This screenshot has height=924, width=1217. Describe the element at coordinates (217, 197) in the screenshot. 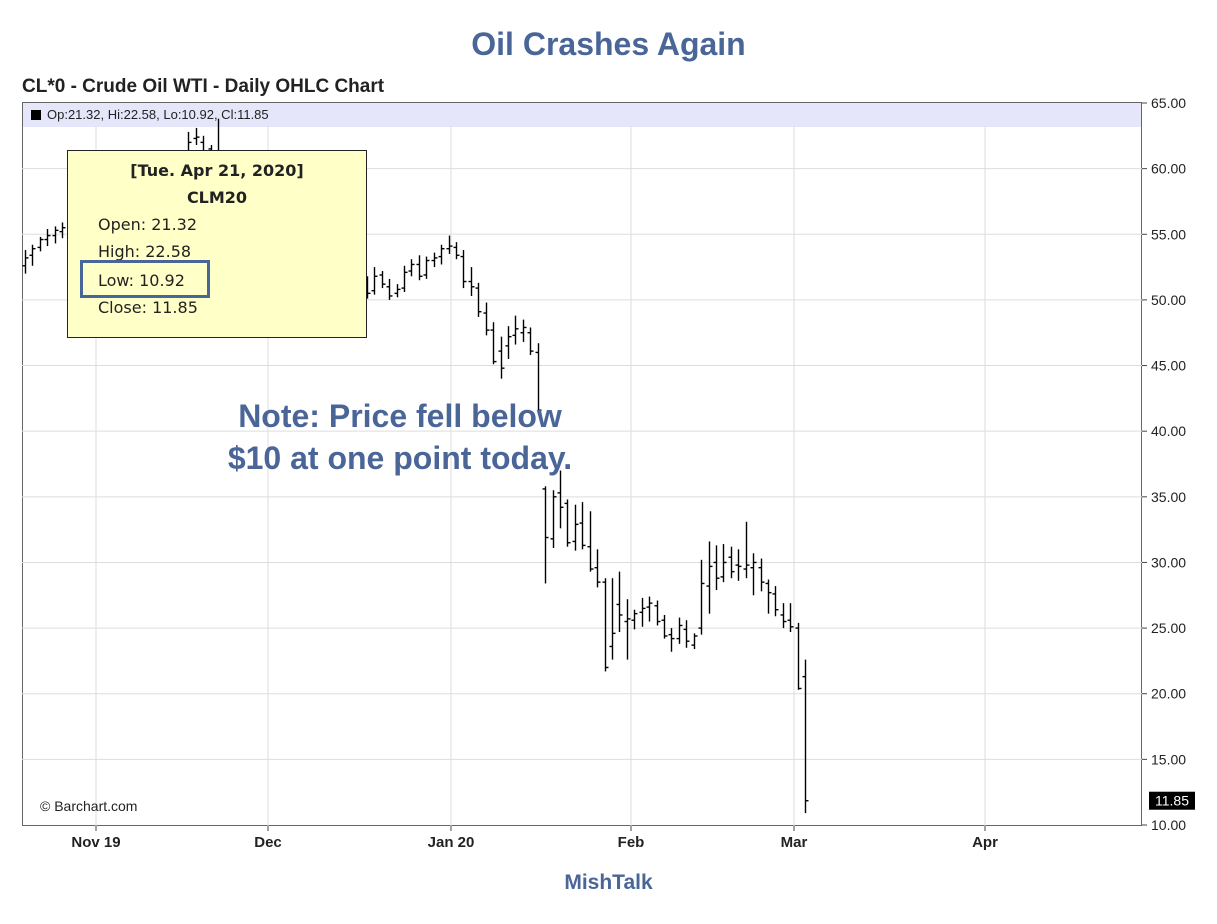

I see `tooltip-symbol: CLM20` at that location.